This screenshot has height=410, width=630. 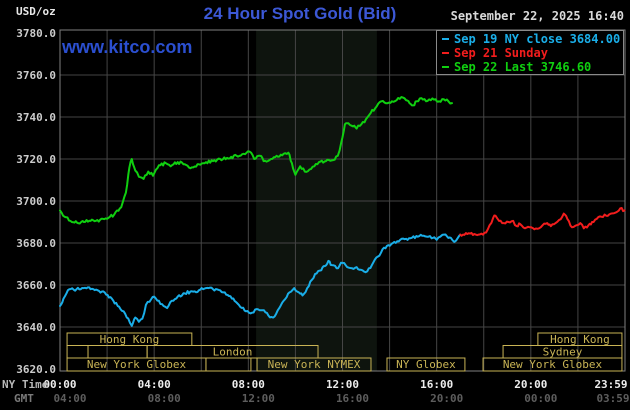 What do you see at coordinates (154, 384) in the screenshot?
I see `x-tick-ny-label: 04:00` at bounding box center [154, 384].